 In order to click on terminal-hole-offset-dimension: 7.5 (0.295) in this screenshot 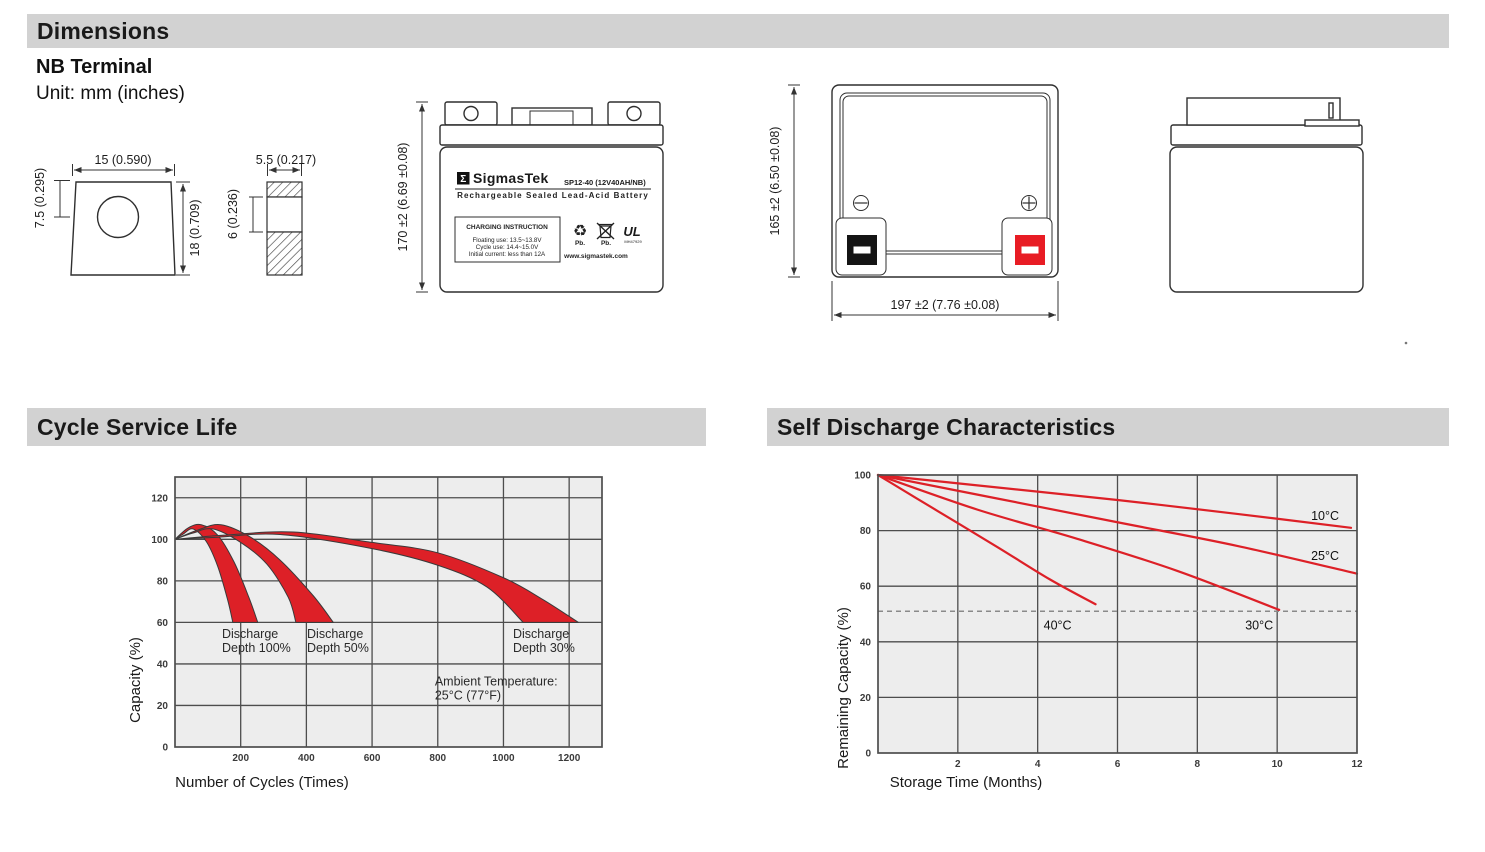, I will do `click(40, 198)`.